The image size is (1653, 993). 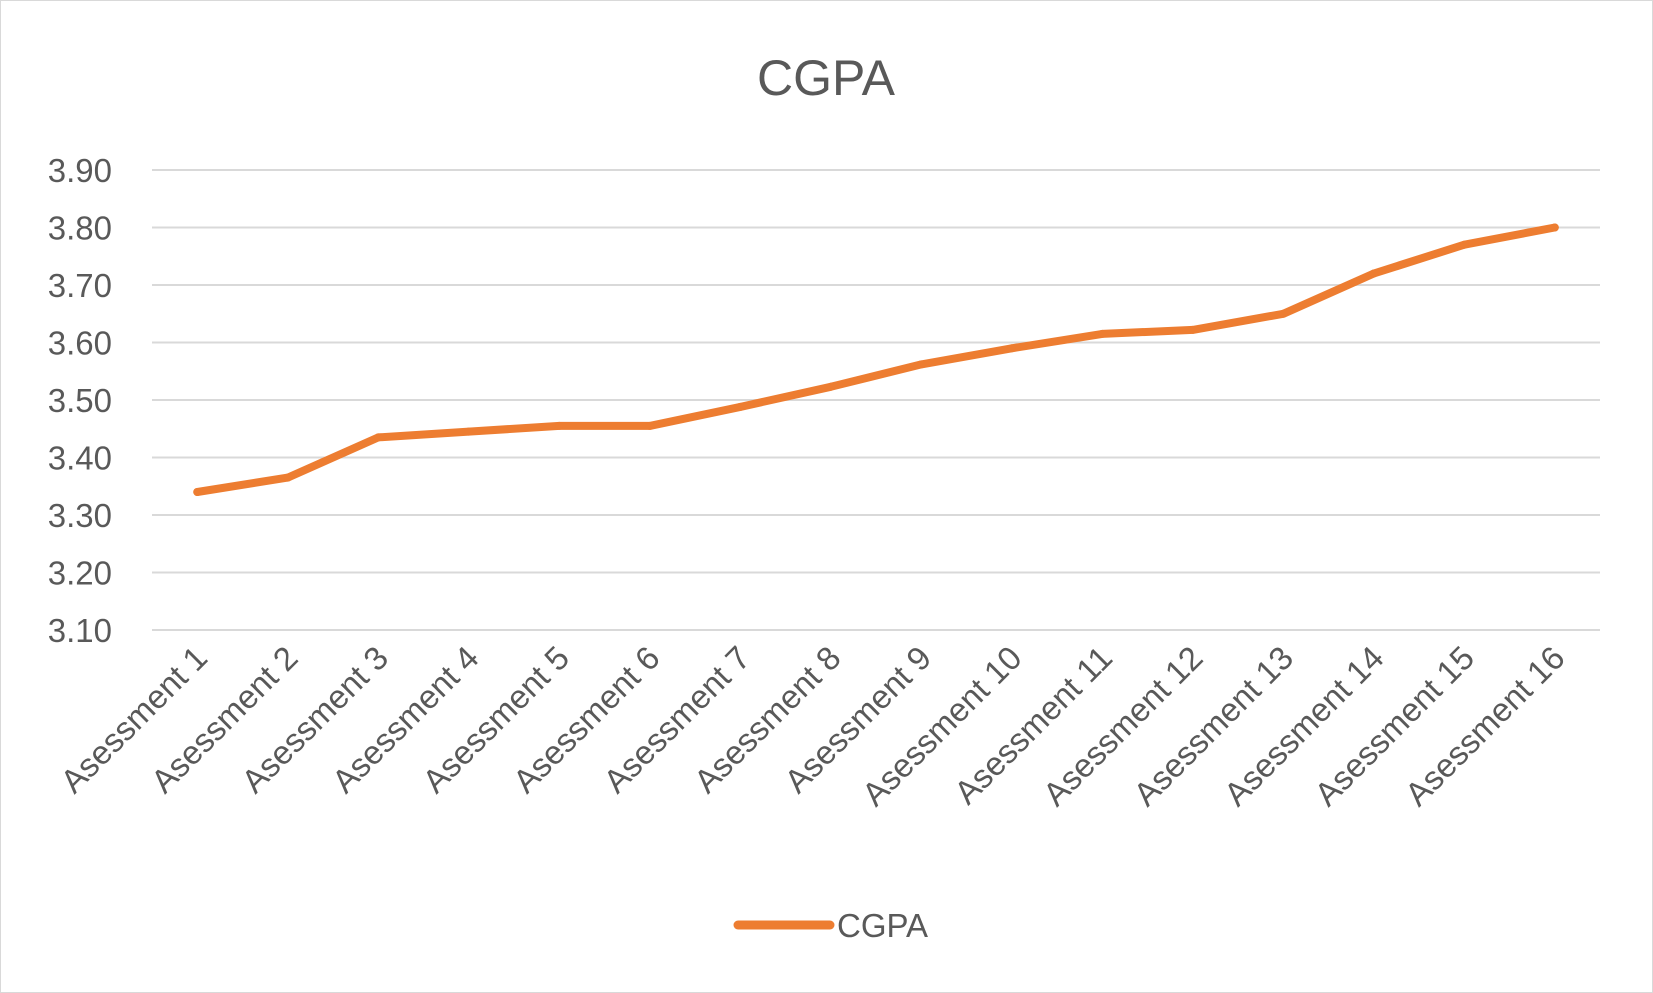 What do you see at coordinates (1394, 726) in the screenshot?
I see `x-tick-label: Asessment 15` at bounding box center [1394, 726].